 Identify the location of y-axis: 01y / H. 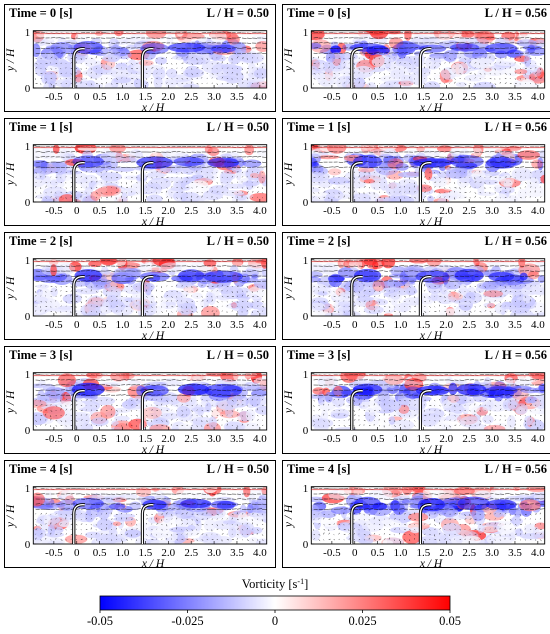
(20, 517).